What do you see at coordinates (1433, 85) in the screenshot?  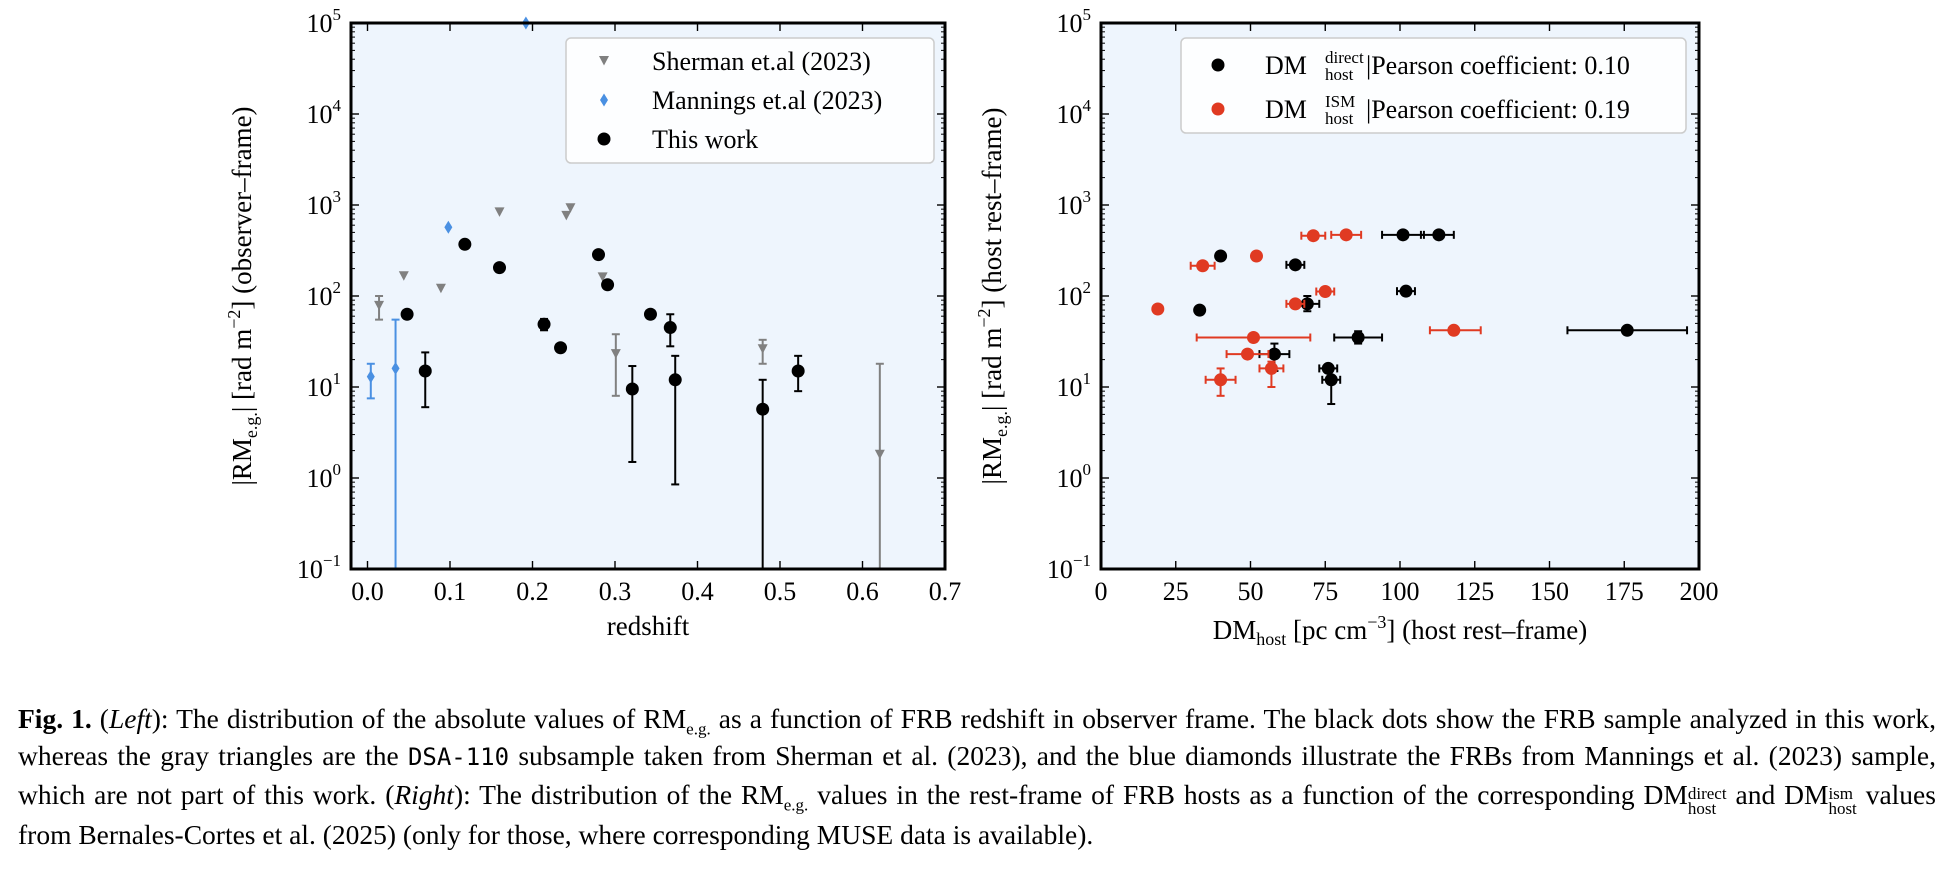 I see `legend-box` at bounding box center [1433, 85].